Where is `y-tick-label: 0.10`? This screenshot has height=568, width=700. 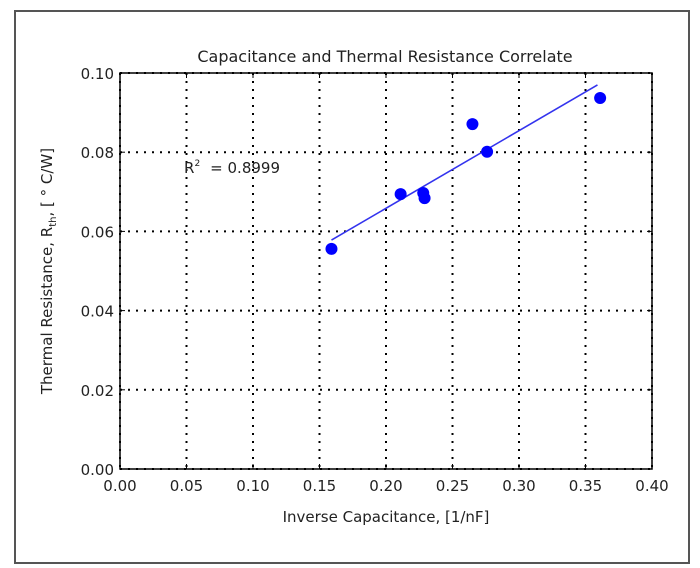
y-tick-label: 0.10 is located at coordinates (97, 74).